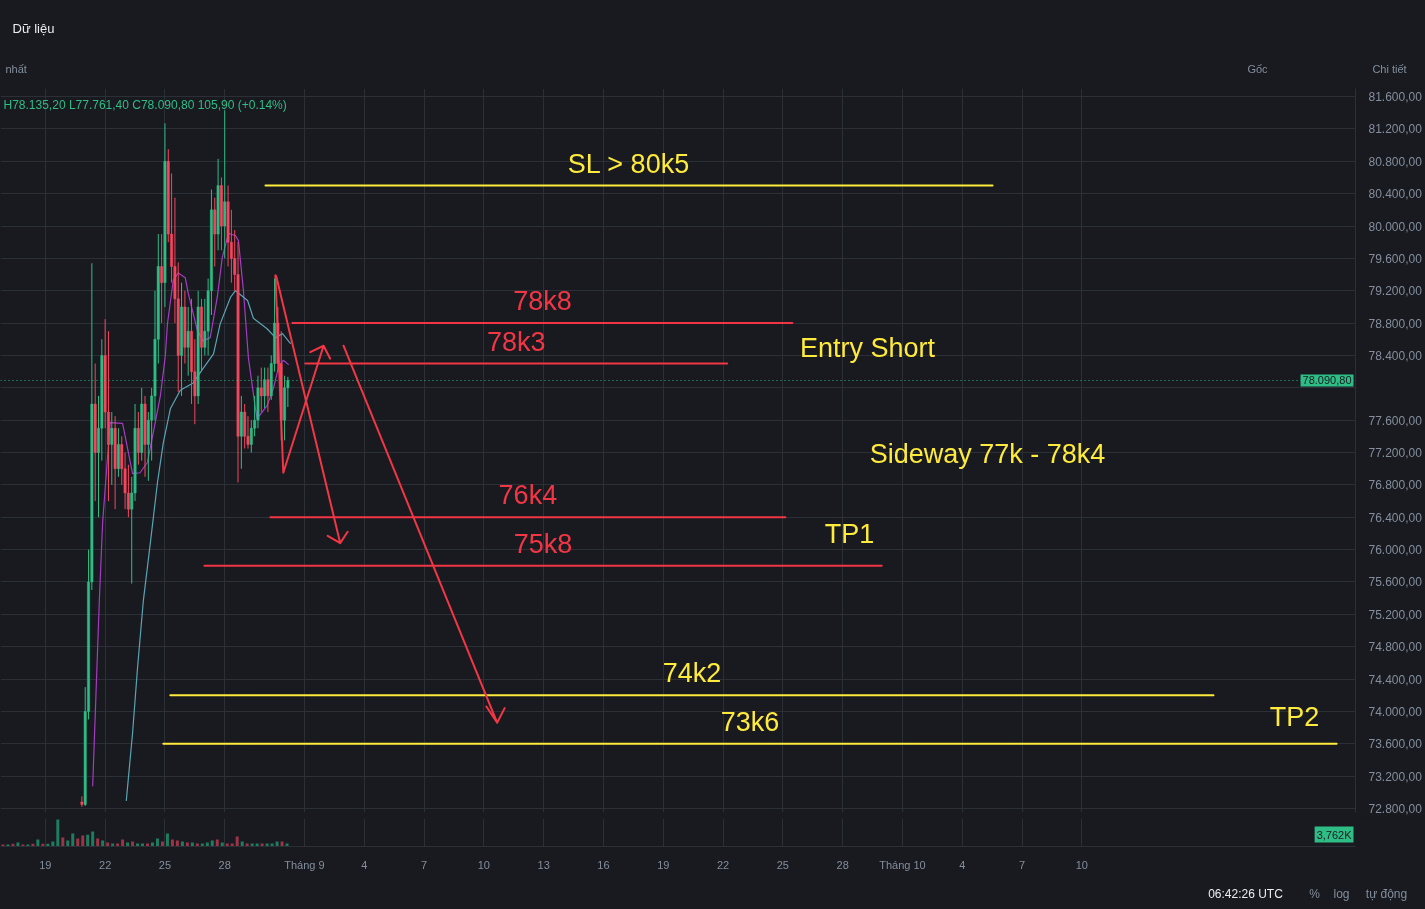 This screenshot has width=1425, height=909. I want to click on annotation: H78.135,20 L77.761,40 C78.090,80 105,90 (+0.14%), so click(145, 104).